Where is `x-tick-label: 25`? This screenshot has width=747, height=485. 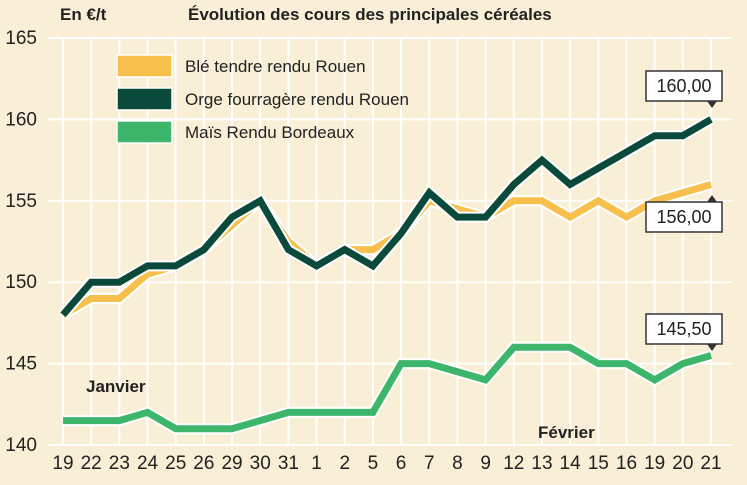 x-tick-label: 25 is located at coordinates (175, 463).